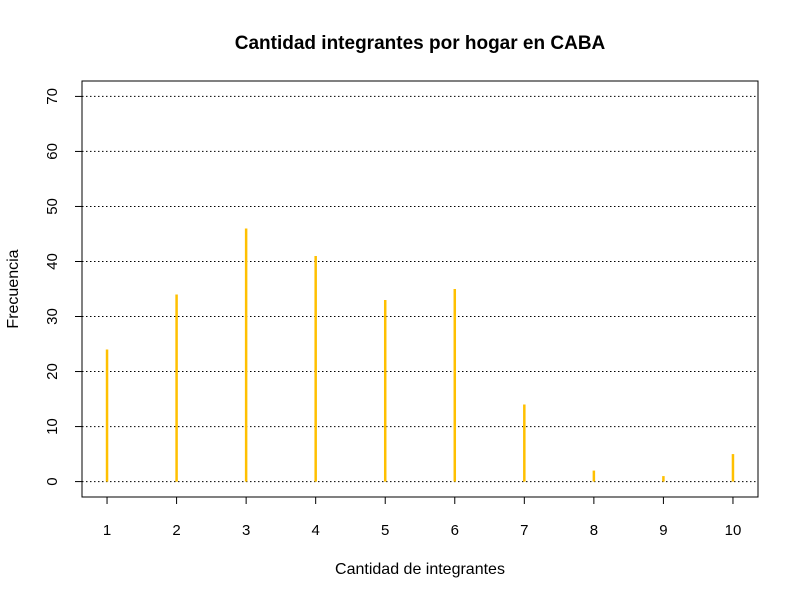 The image size is (800, 600). I want to click on x-tick-label-2: 2, so click(176, 530).